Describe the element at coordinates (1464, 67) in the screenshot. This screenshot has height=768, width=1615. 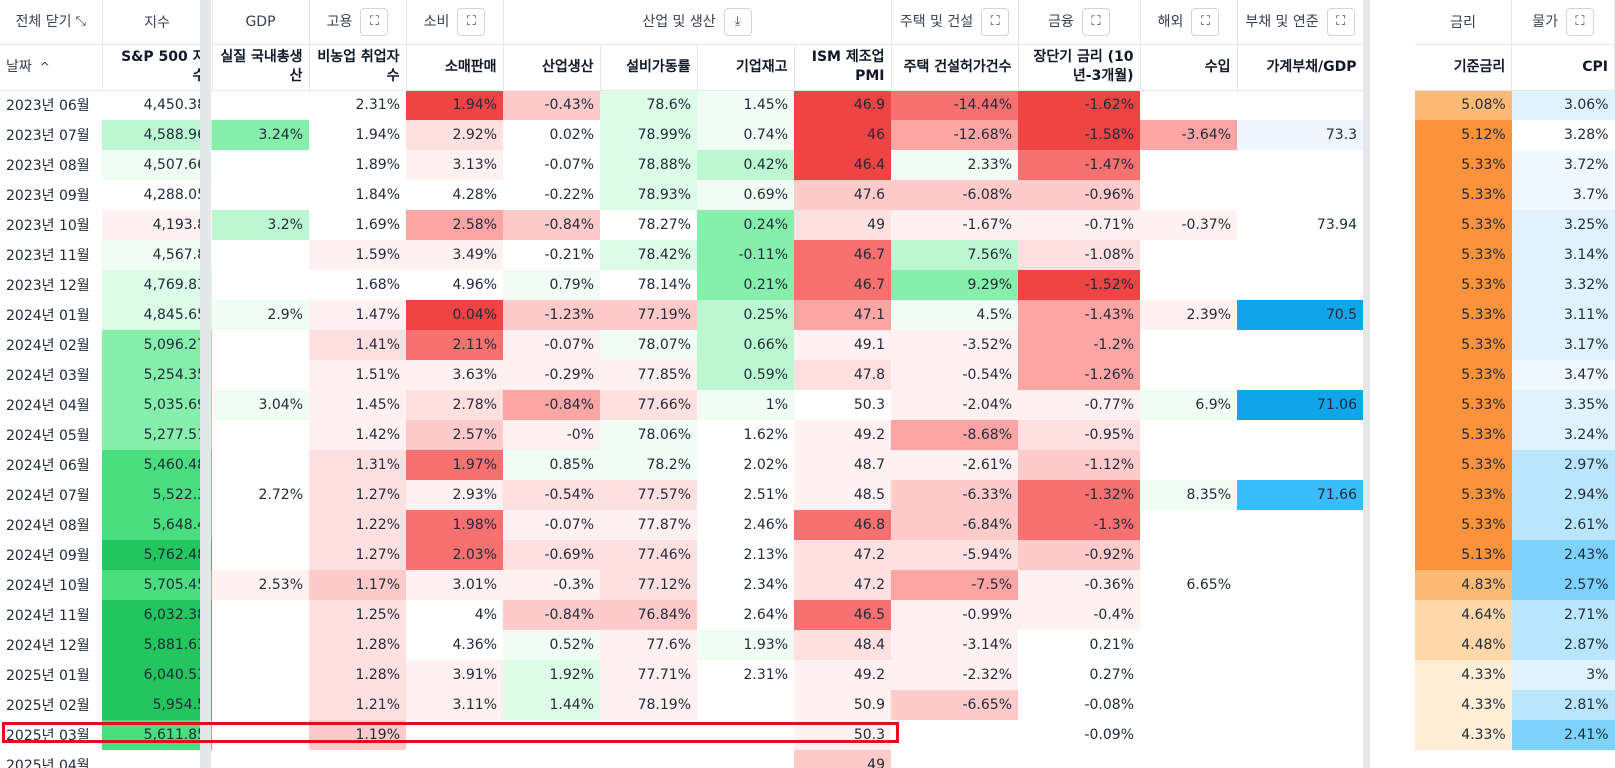
I see `column-header-기준금리: 기준금리` at that location.